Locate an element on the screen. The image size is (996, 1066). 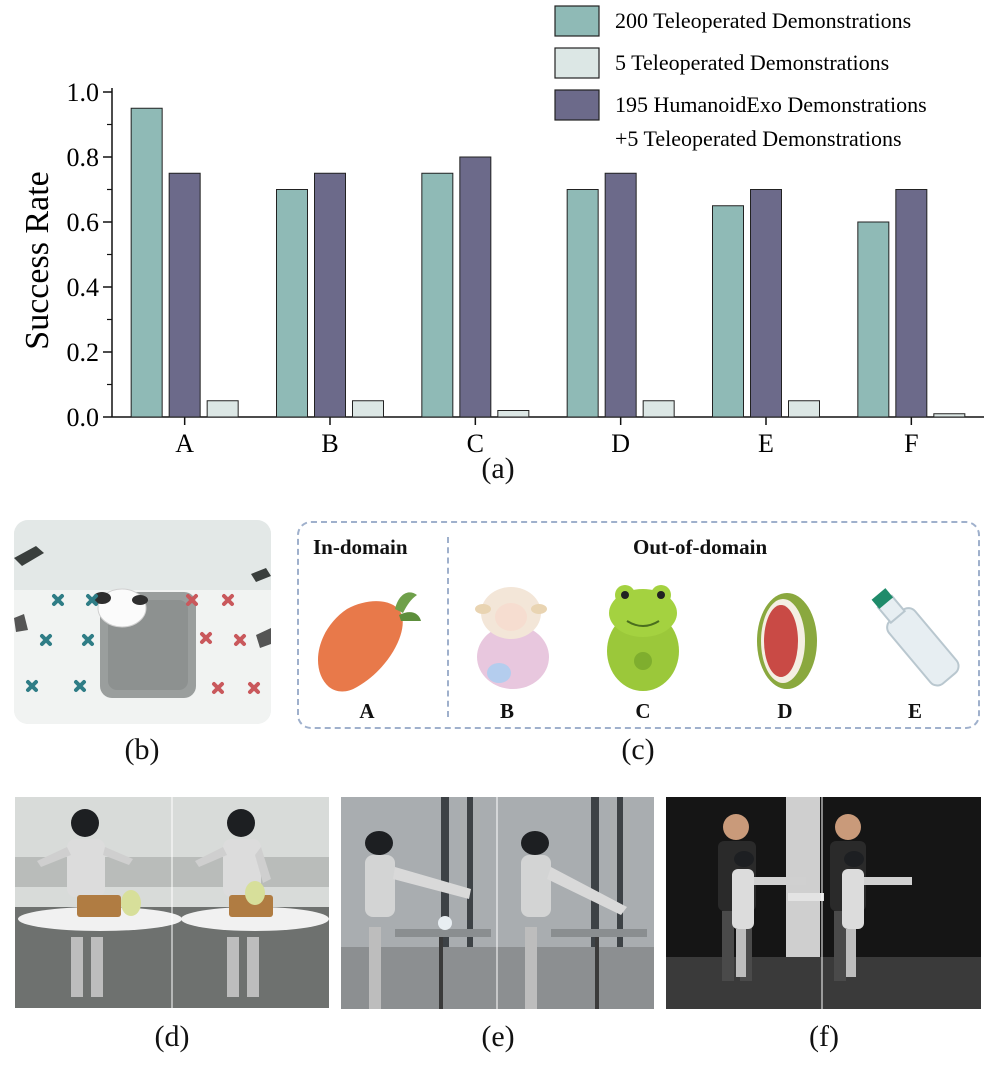
caption-a: (a) is located at coordinates (498, 468).